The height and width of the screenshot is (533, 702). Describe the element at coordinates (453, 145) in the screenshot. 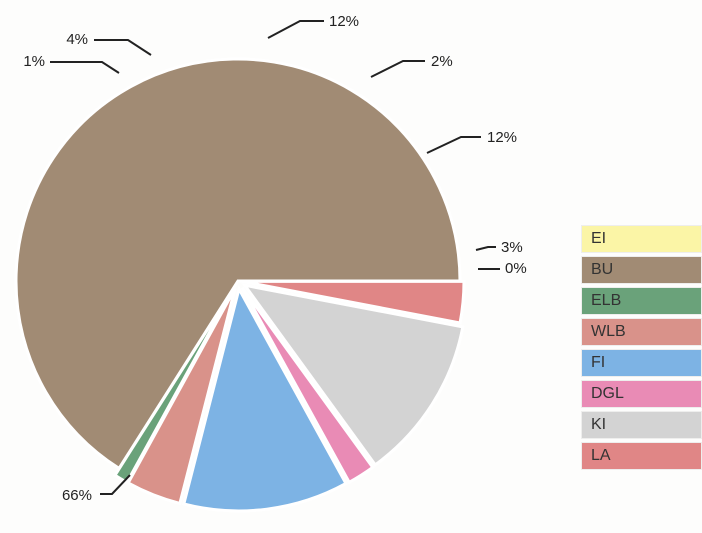

I see `leader-line-ki` at that location.